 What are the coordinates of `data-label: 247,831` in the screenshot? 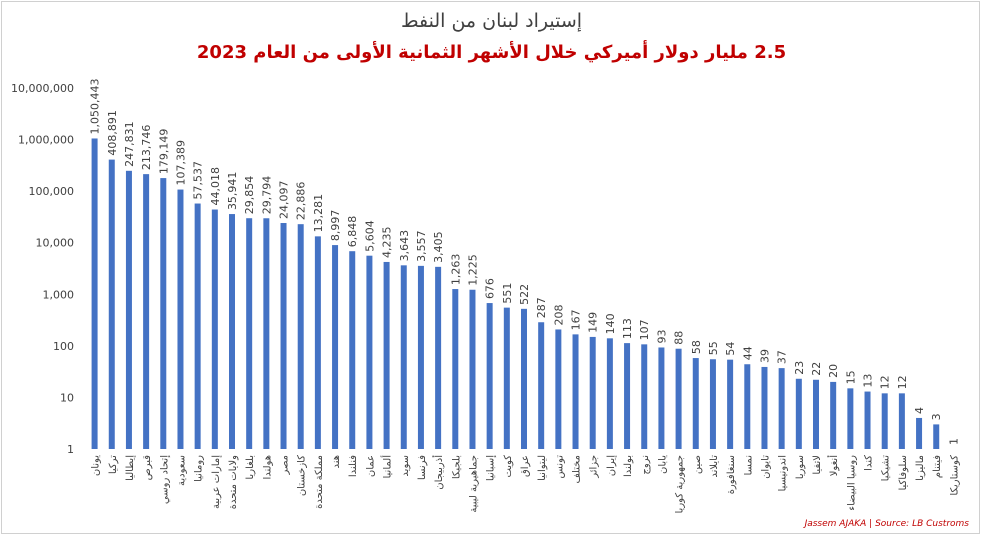 It's located at (129, 144).